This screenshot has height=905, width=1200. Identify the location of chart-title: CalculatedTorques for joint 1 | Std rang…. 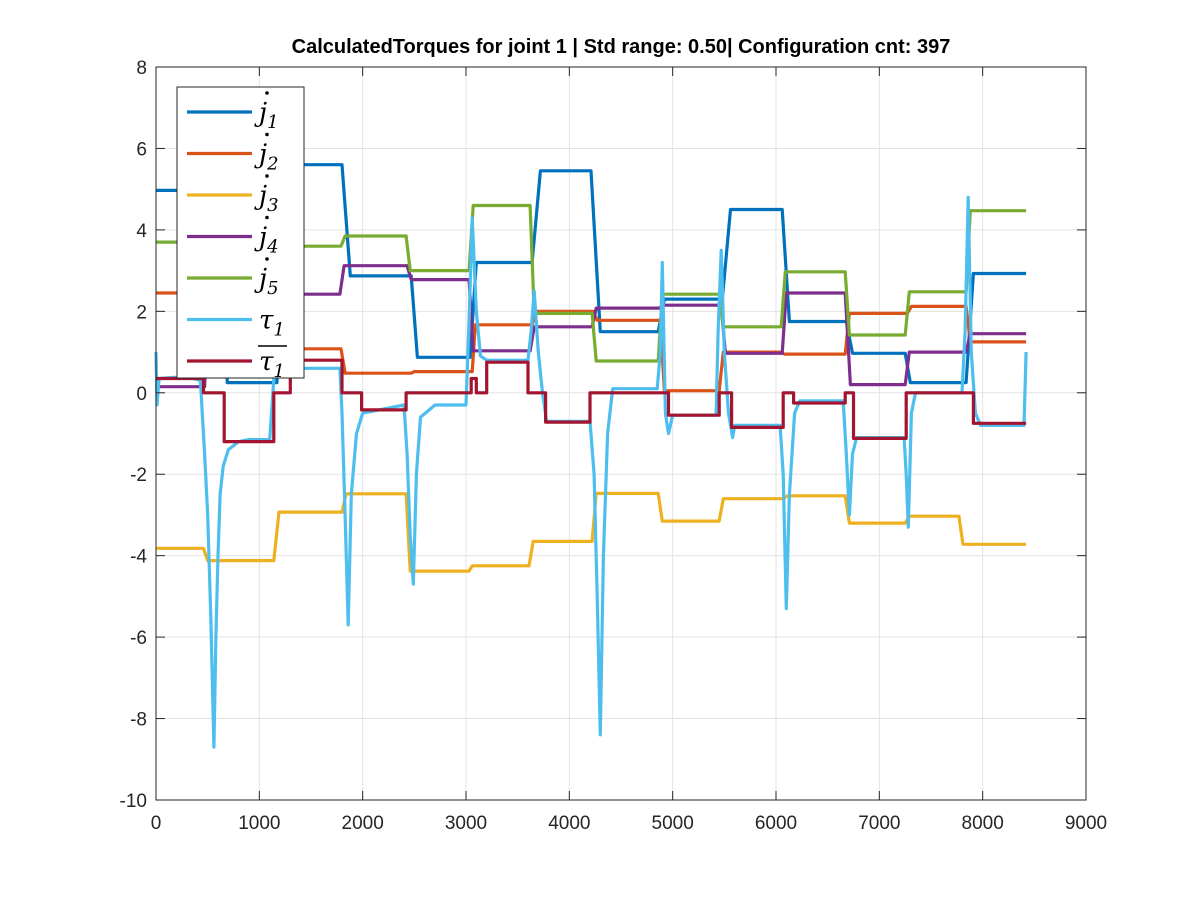
(621, 47).